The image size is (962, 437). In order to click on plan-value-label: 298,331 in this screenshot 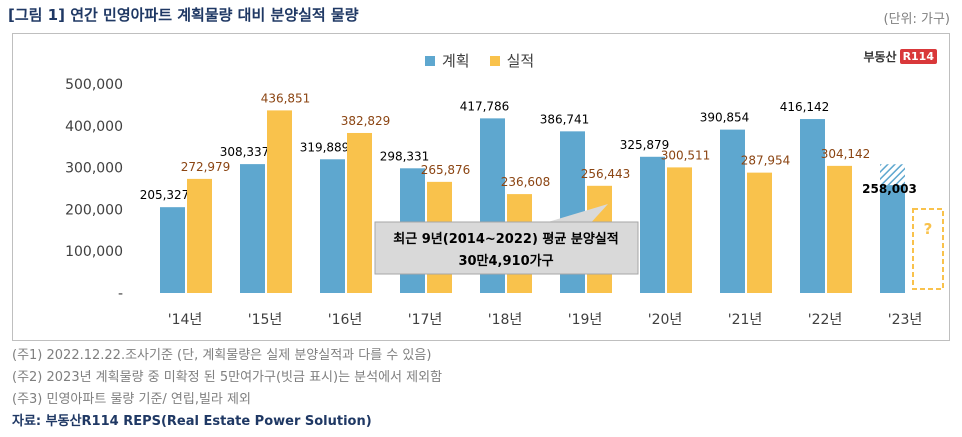, I will do `click(405, 156)`.